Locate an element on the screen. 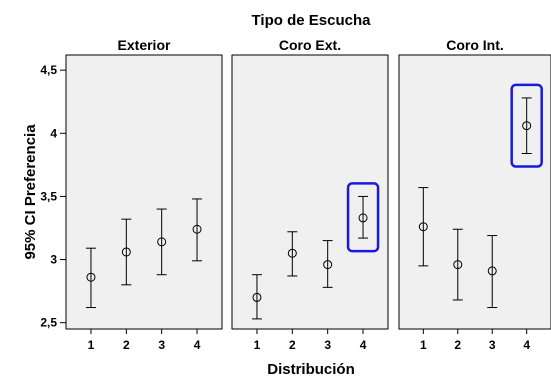 The height and width of the screenshot is (379, 551). panel-2-x-tick-label: 2 is located at coordinates (292, 345).